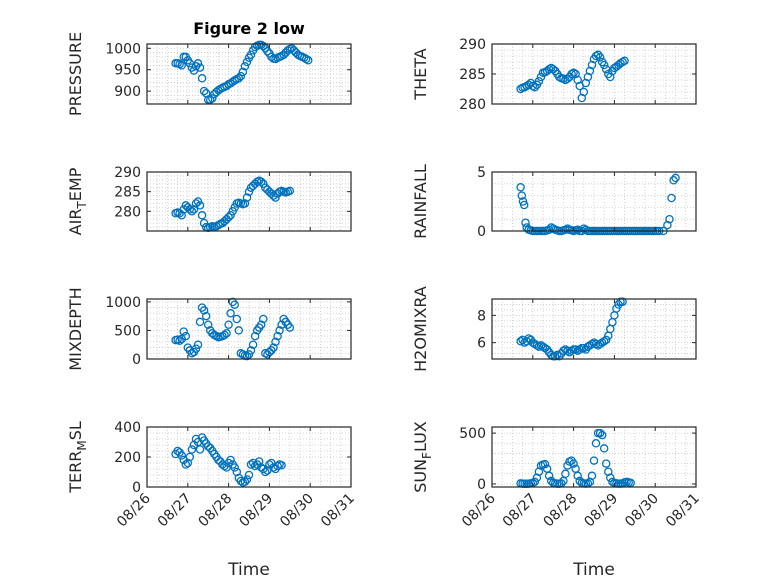  What do you see at coordinates (481, 316) in the screenshot?
I see `y-tick-label: 8` at bounding box center [481, 316].